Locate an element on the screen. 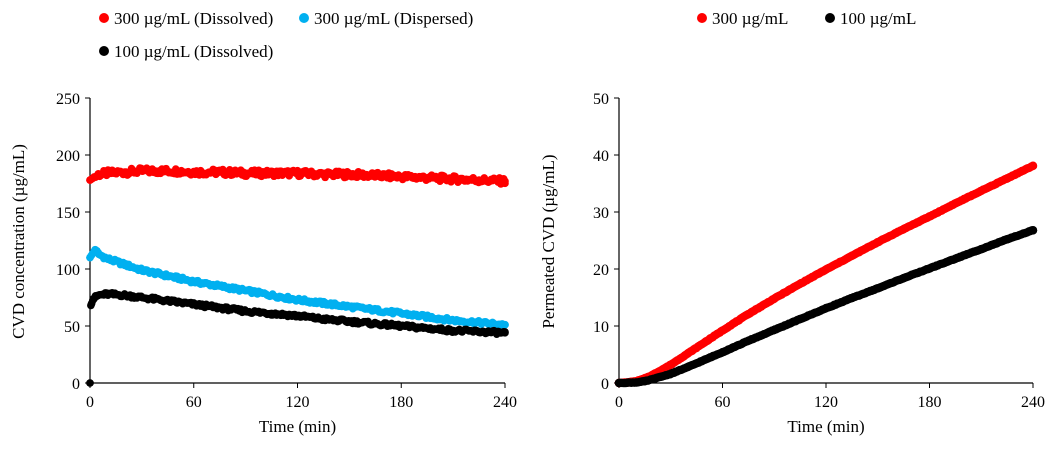 This screenshot has height=451, width=1057. legend-entry-0: 300 µg/mL (Dissolved) is located at coordinates (186, 18).